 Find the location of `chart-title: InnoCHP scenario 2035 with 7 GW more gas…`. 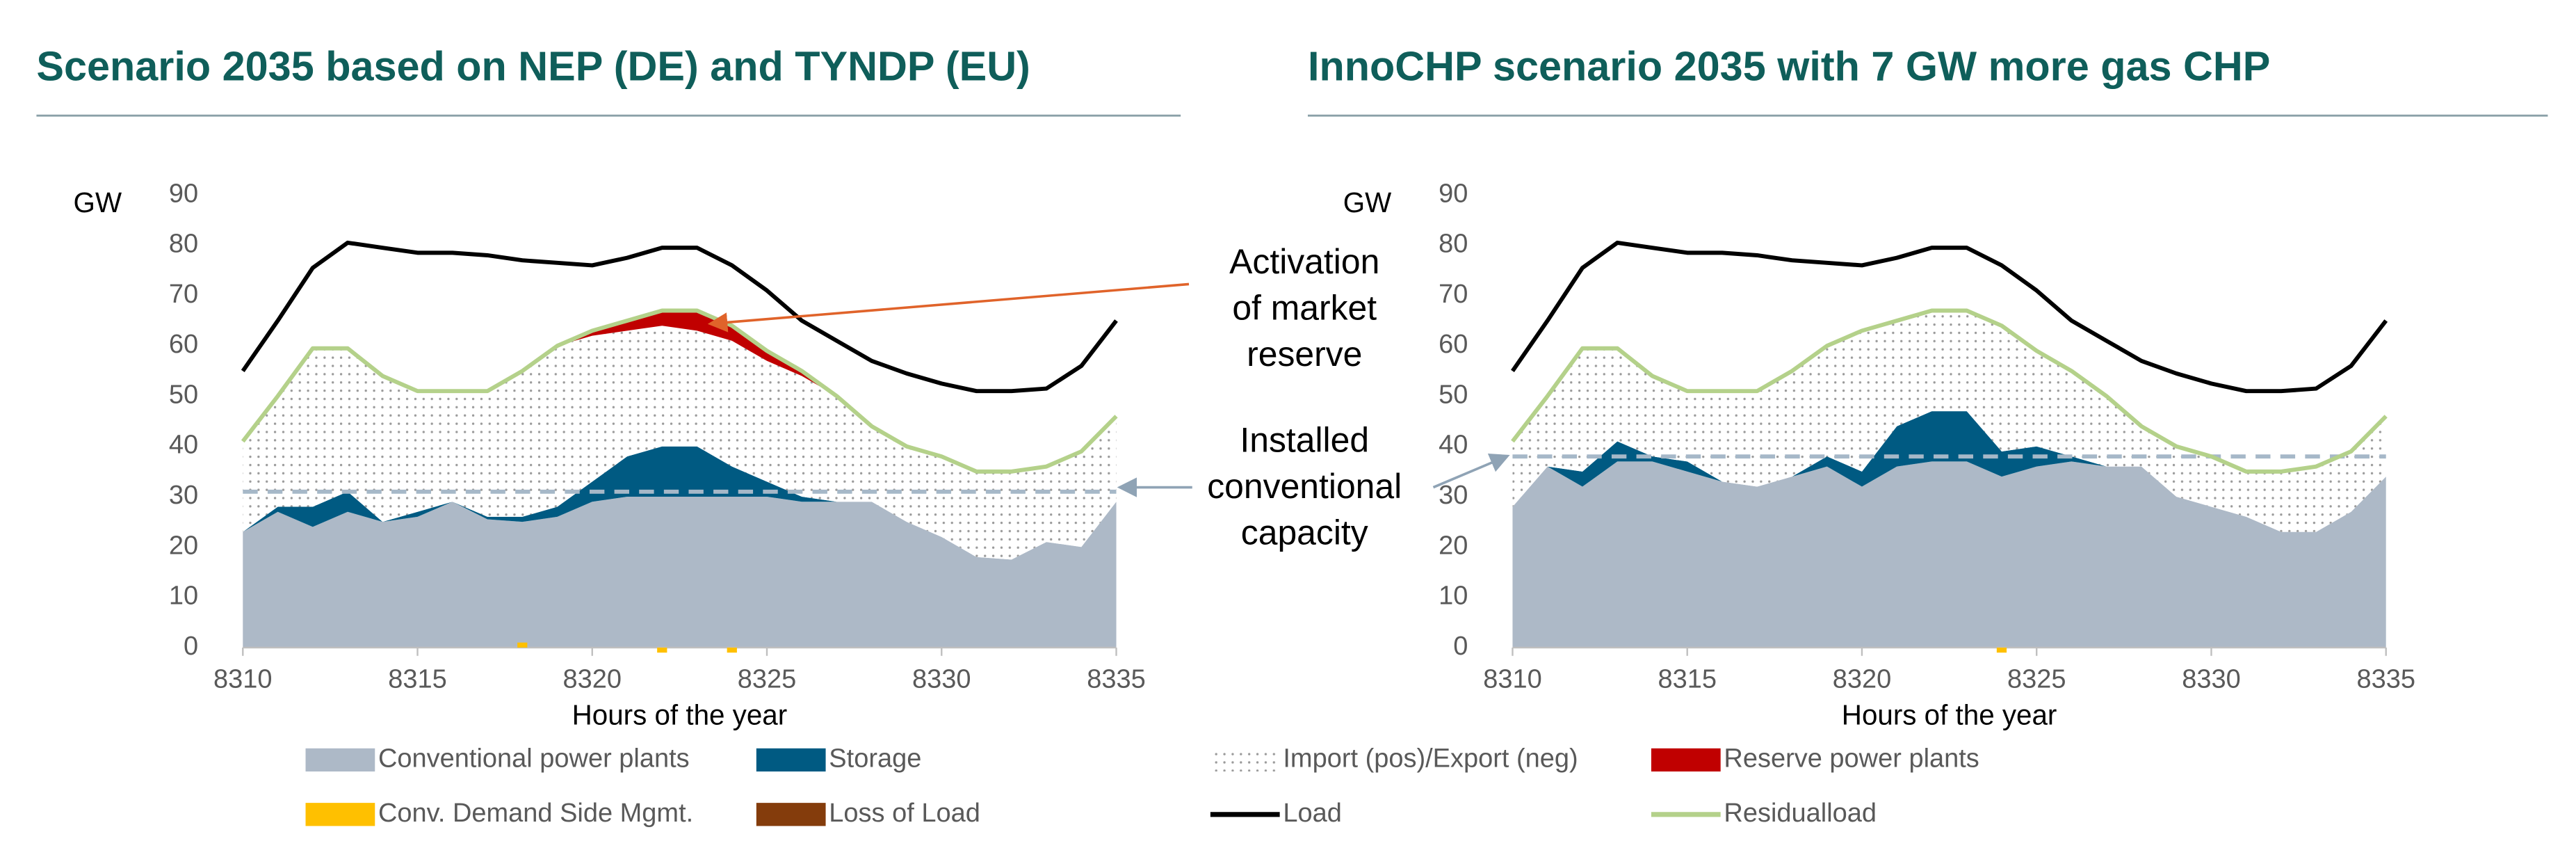

chart-title: InnoCHP scenario 2035 with 7 GW more gas… is located at coordinates (1789, 65).